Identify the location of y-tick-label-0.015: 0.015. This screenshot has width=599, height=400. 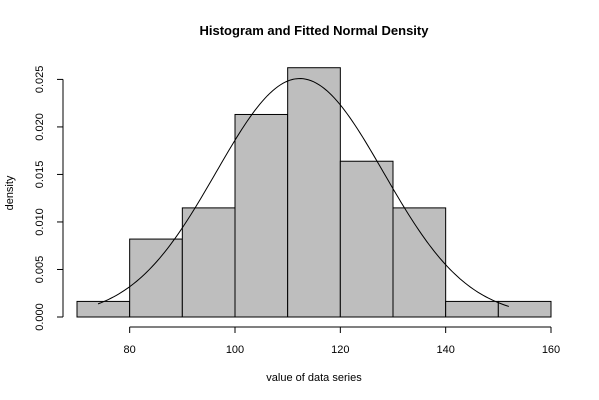
(40, 175).